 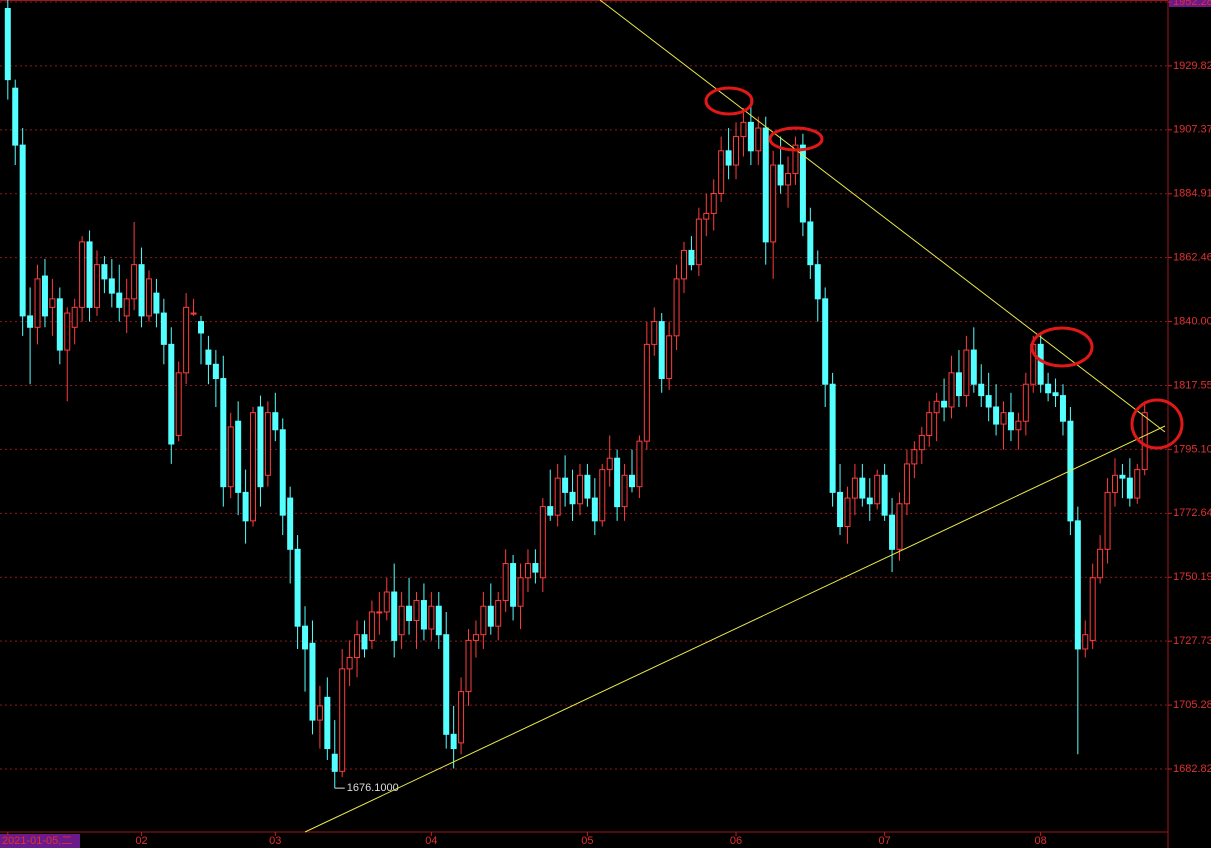 What do you see at coordinates (275, 841) in the screenshot?
I see `x-tick-label: 03` at bounding box center [275, 841].